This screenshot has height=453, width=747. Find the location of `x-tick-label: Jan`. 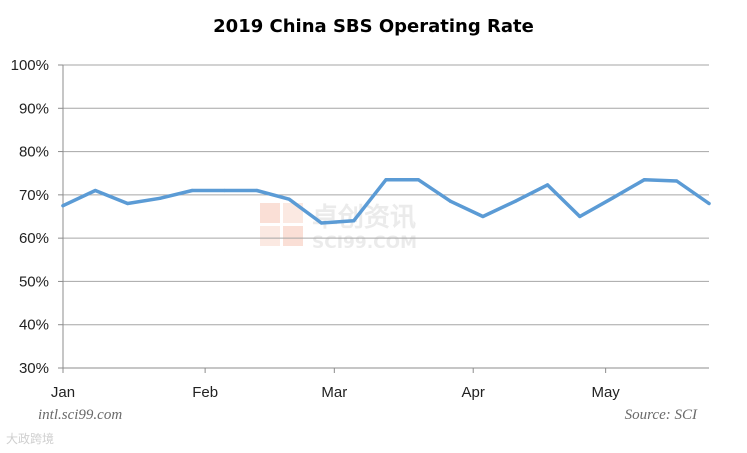

x-tick-label: Jan is located at coordinates (63, 392).